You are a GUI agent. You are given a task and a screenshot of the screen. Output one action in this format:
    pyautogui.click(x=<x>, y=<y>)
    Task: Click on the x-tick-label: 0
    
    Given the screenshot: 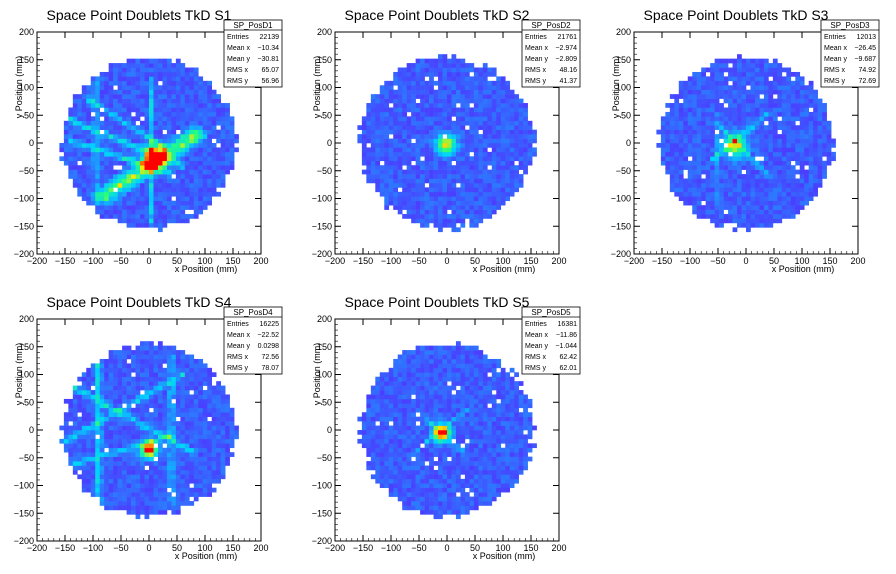 What is the action you would take?
    pyautogui.click(x=446, y=261)
    